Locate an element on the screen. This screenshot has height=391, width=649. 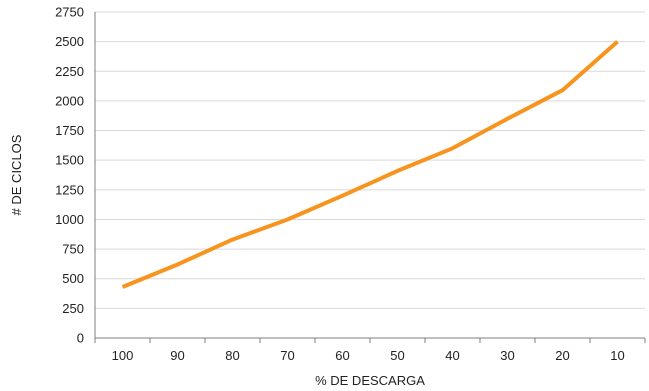
x-tick-label: 100 is located at coordinates (123, 355).